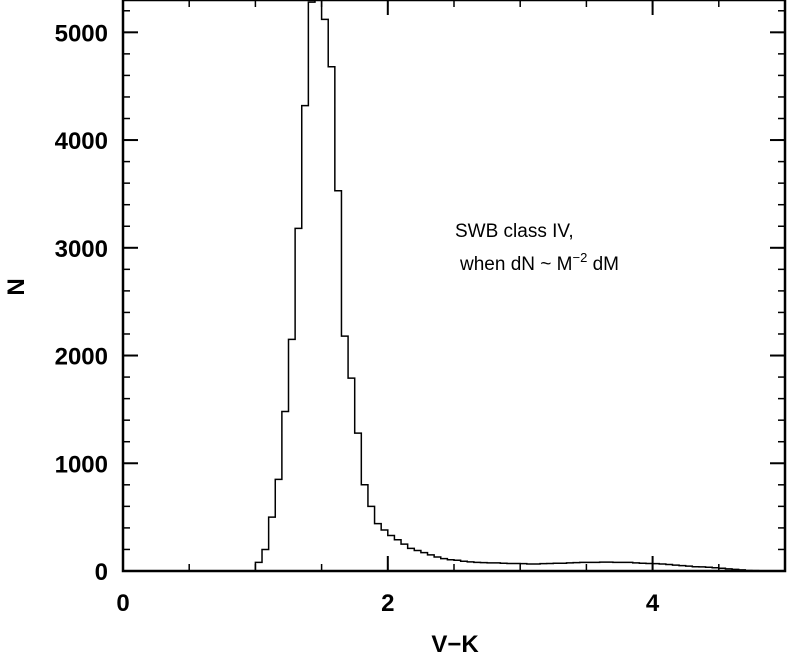  I want to click on y-tick-label: 3000, so click(81, 249).